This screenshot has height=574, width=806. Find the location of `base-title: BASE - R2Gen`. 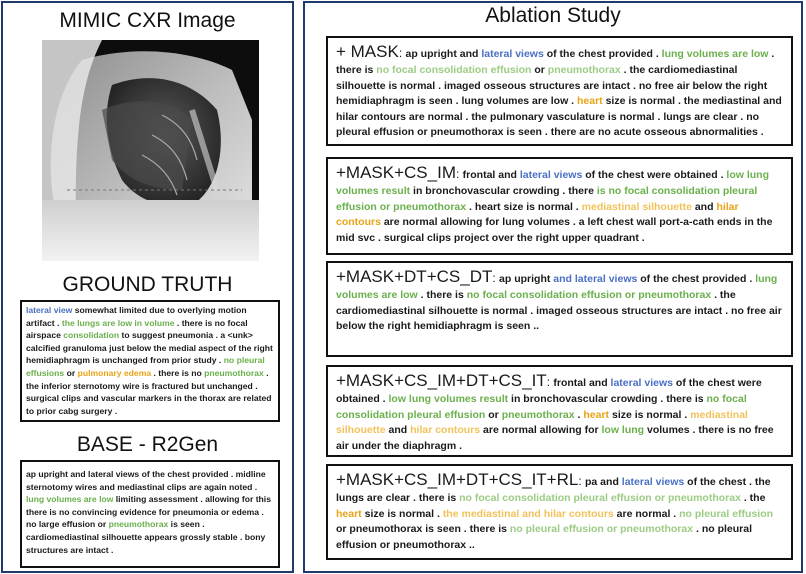

base-title: BASE - R2Gen is located at coordinates (147, 444).